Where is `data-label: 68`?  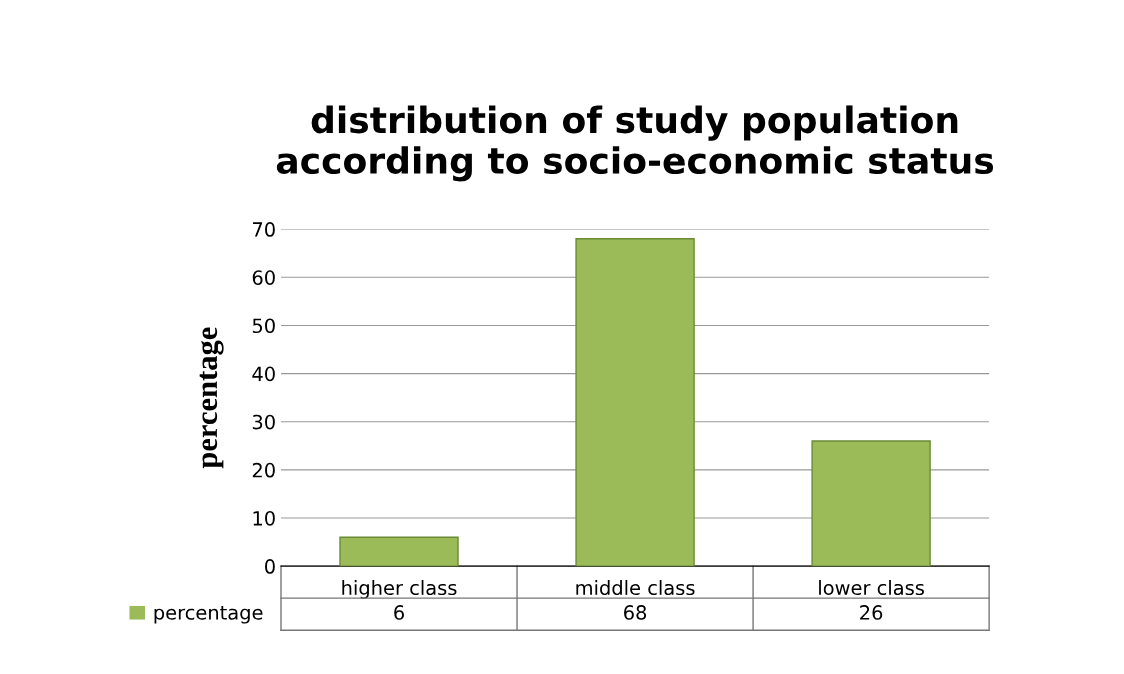 data-label: 68 is located at coordinates (635, 612).